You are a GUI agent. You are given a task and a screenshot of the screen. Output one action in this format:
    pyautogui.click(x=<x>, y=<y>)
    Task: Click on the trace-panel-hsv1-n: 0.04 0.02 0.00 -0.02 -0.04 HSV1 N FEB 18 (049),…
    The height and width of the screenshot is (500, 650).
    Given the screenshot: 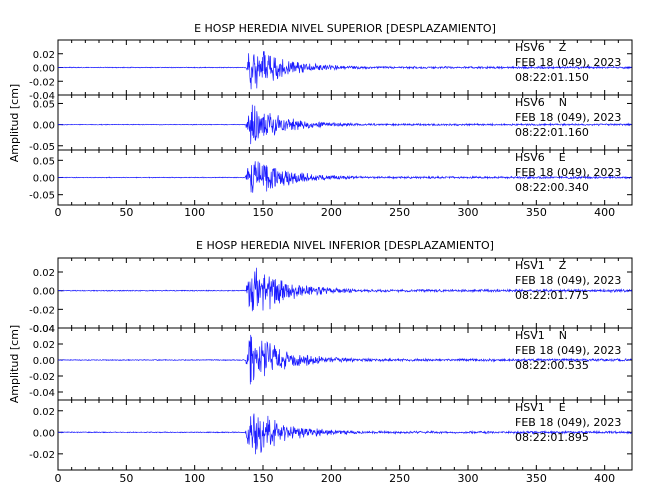 What is the action you would take?
    pyautogui.click(x=331, y=362)
    